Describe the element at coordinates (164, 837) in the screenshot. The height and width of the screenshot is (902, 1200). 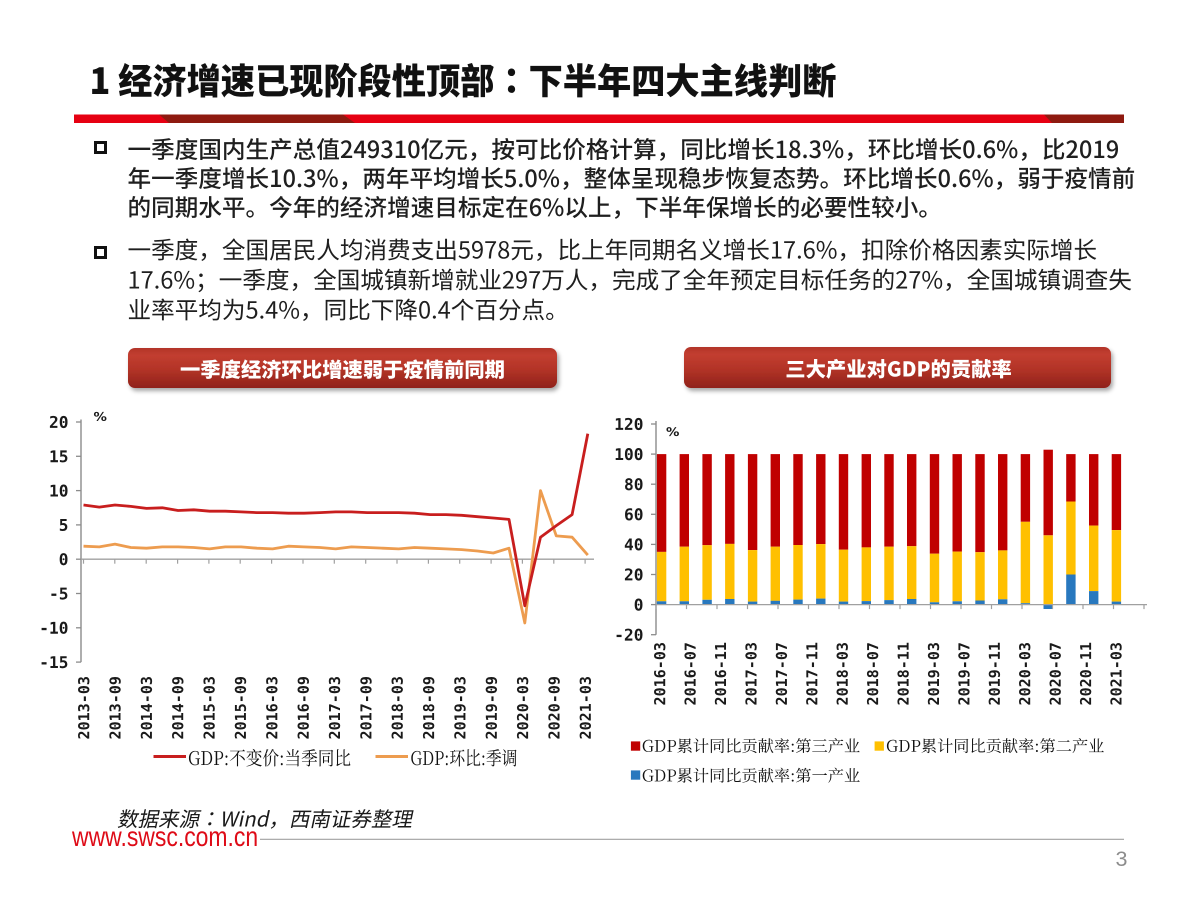
I see `svg-text: www.swsc.com.cn` at that location.